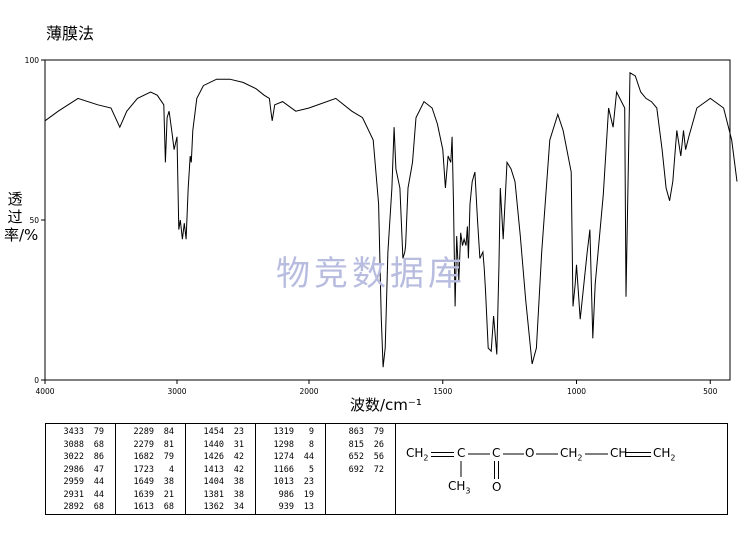  I want to click on ester-oxygen: O, so click(530, 453).